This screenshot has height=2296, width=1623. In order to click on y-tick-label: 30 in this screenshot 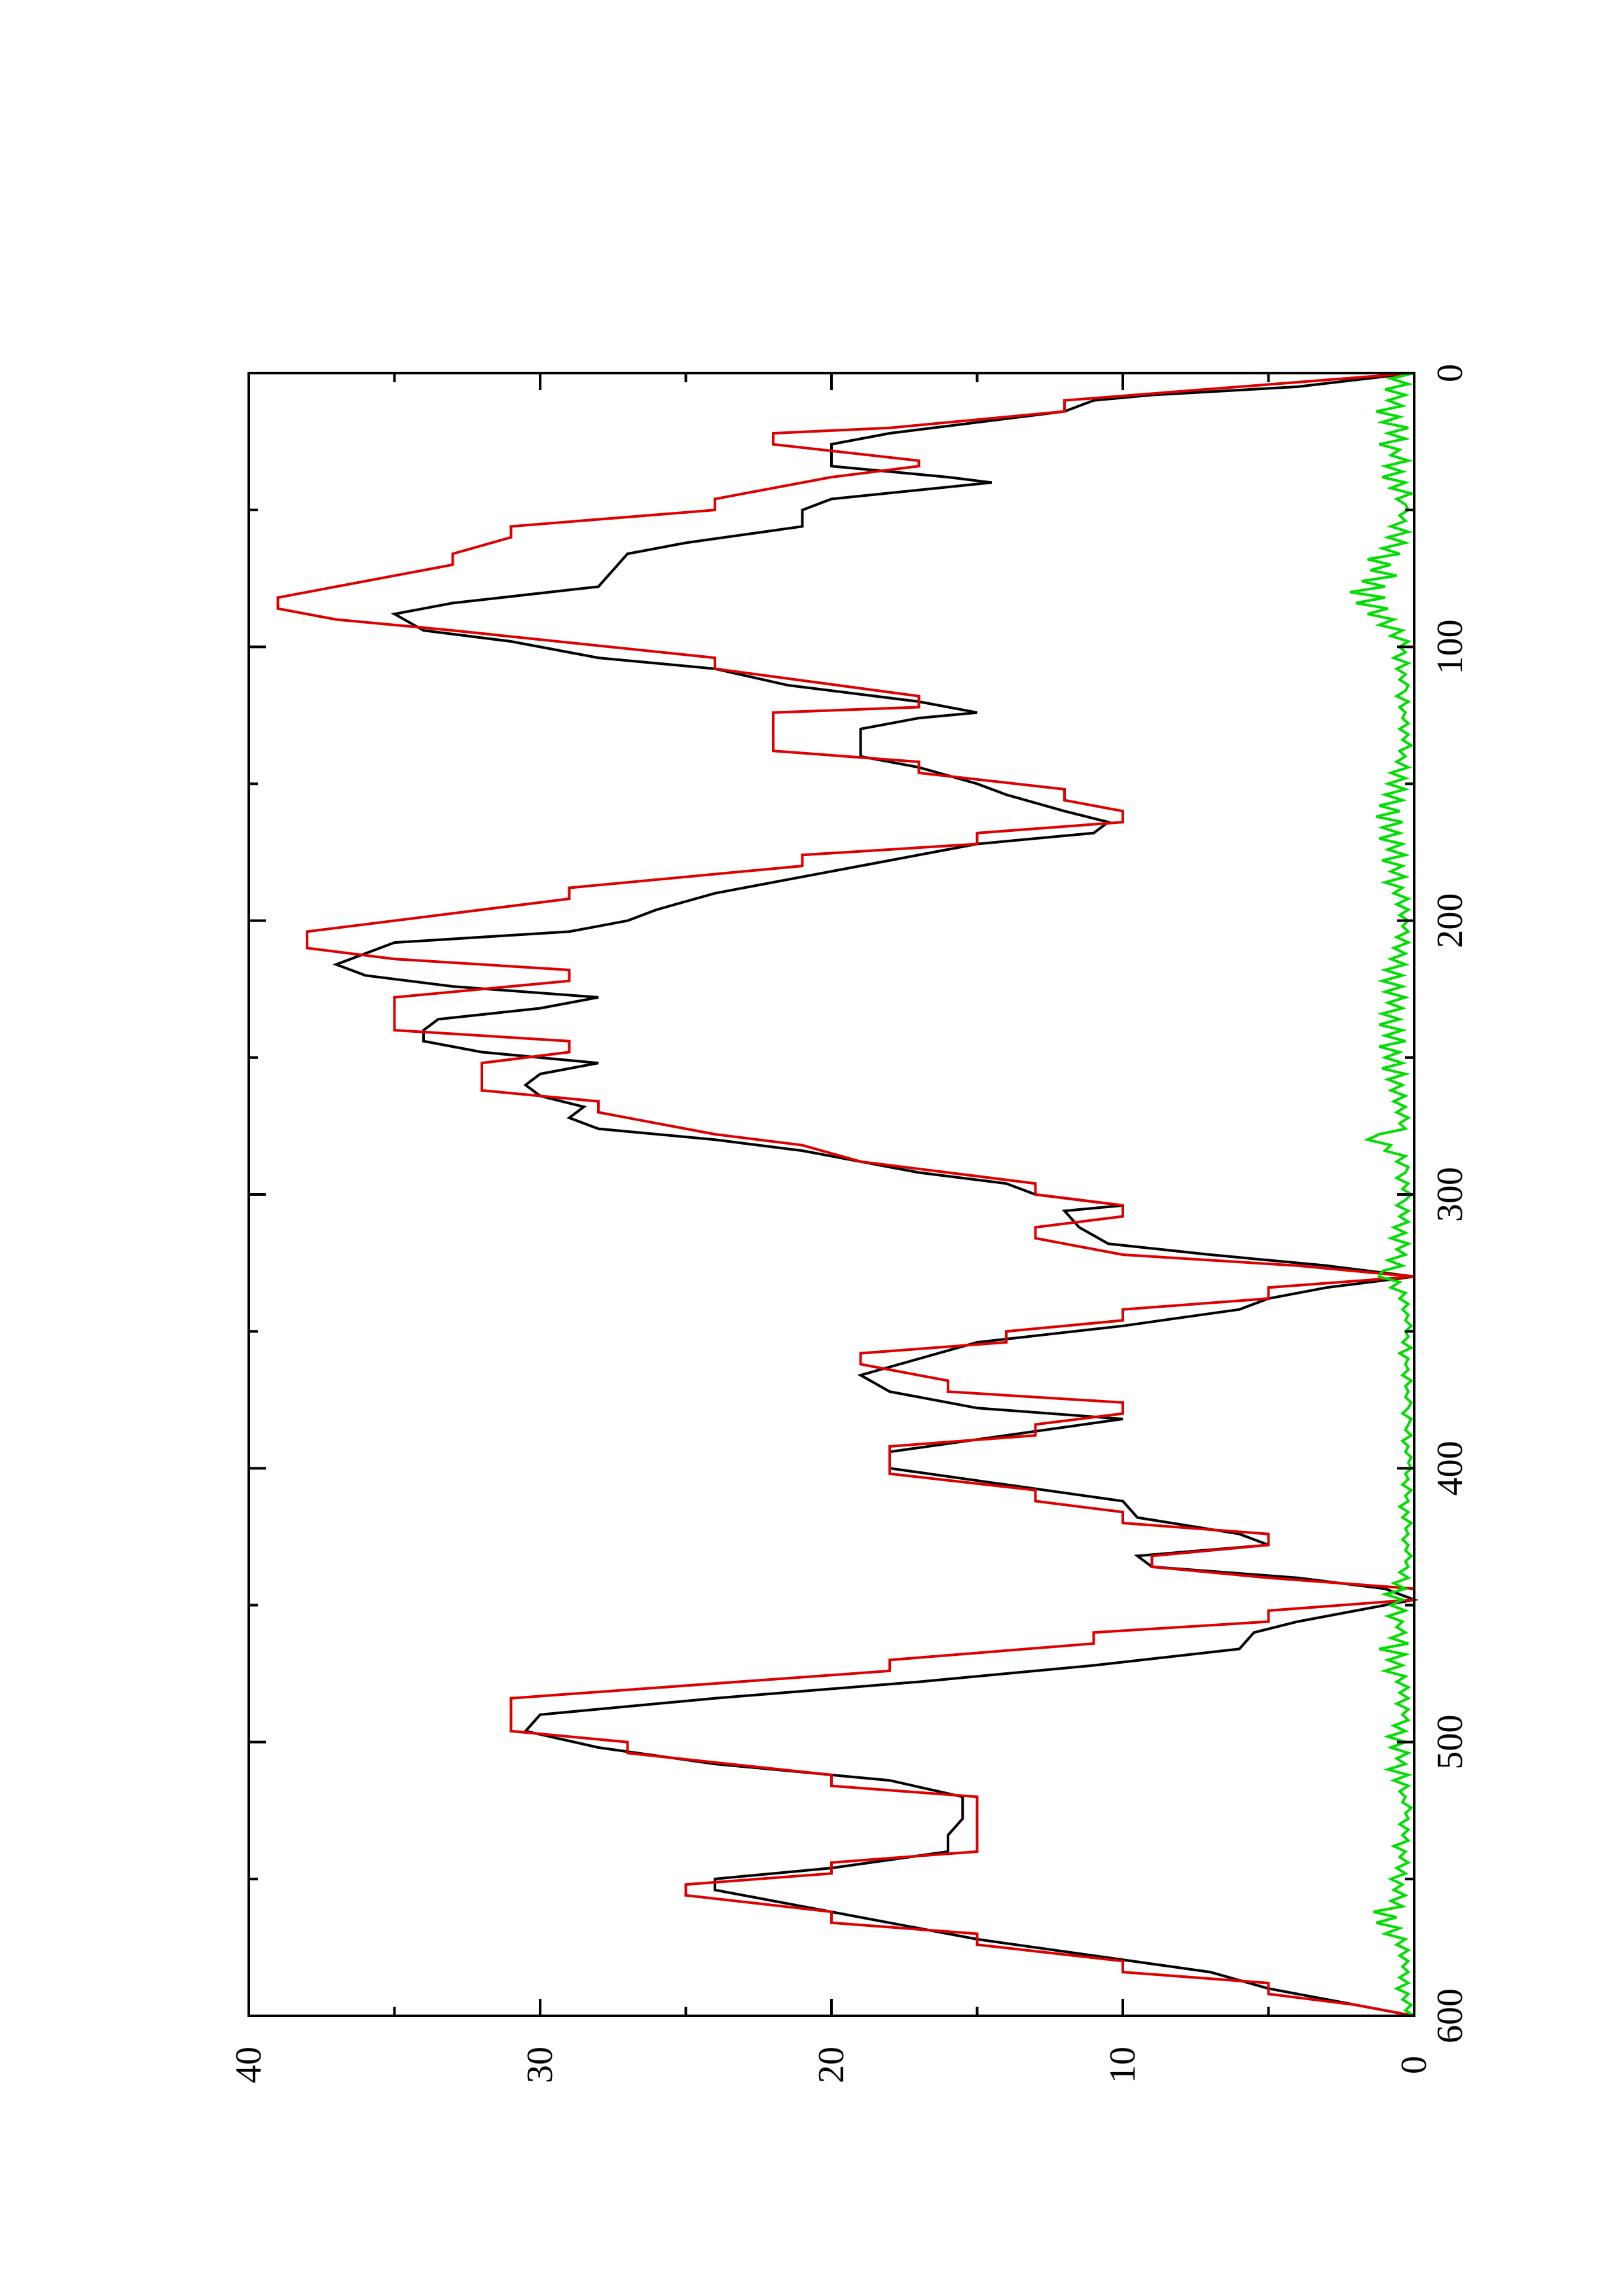, I will do `click(540, 2065)`.